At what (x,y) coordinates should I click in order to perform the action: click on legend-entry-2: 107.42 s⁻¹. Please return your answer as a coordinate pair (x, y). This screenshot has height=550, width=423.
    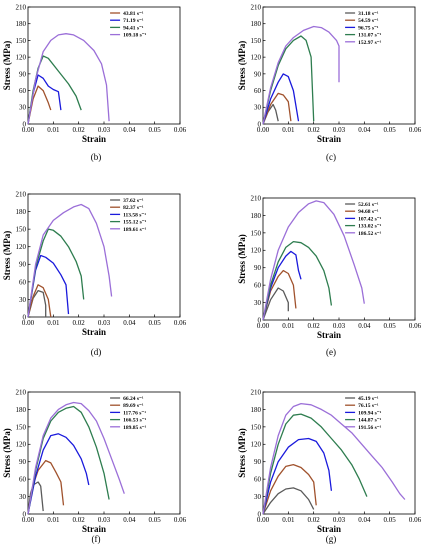
    Looking at the image, I should click on (370, 219).